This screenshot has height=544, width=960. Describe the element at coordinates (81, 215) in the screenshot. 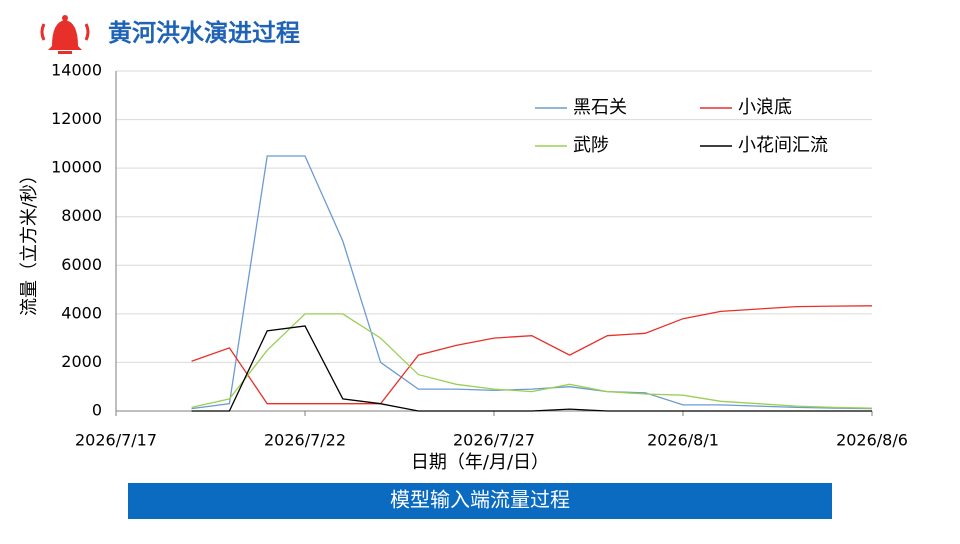

I see `y-tick-label: 8000` at that location.